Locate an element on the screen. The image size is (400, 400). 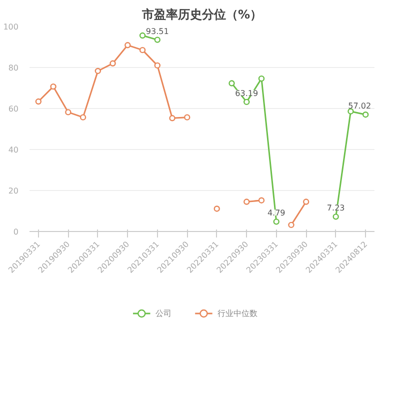
y-tick-label: 100 is located at coordinates (11, 27).